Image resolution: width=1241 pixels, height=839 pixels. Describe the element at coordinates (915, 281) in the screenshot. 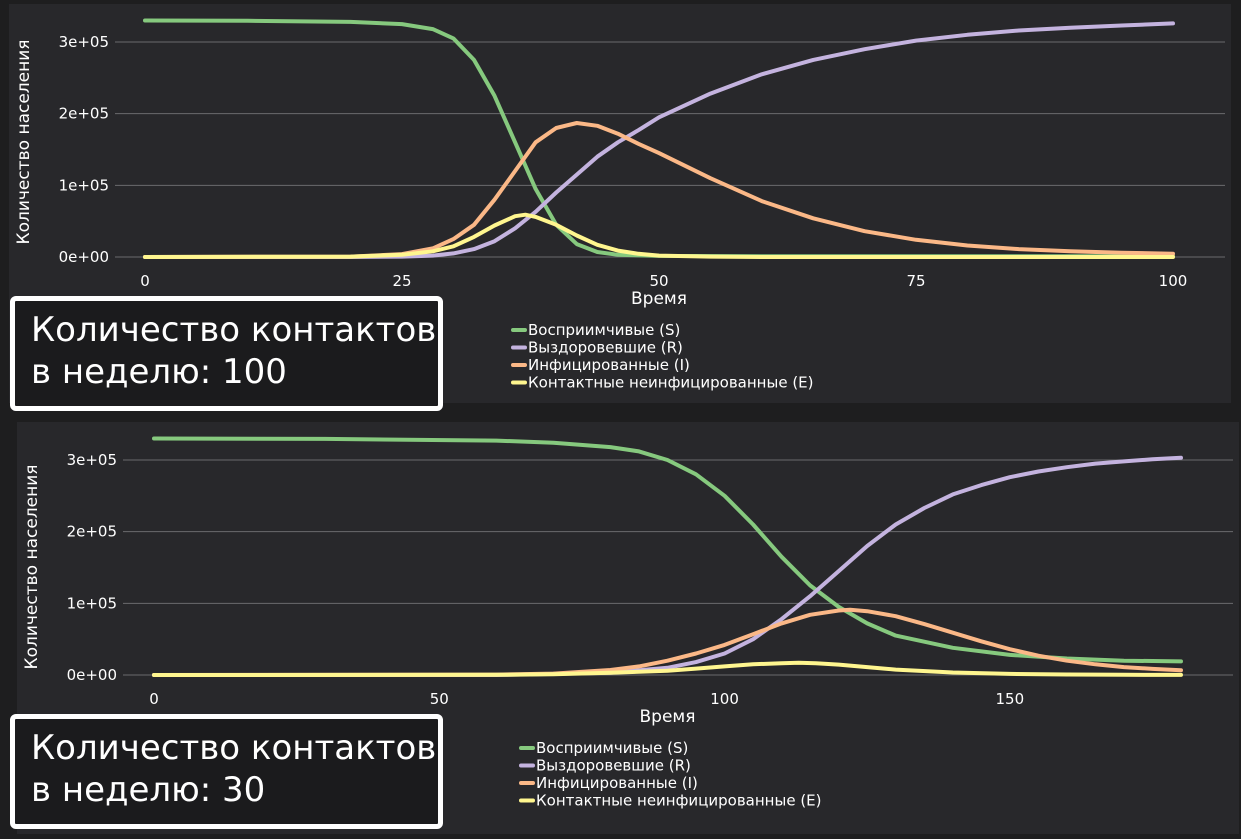

I see `x-tick-label: 75` at that location.